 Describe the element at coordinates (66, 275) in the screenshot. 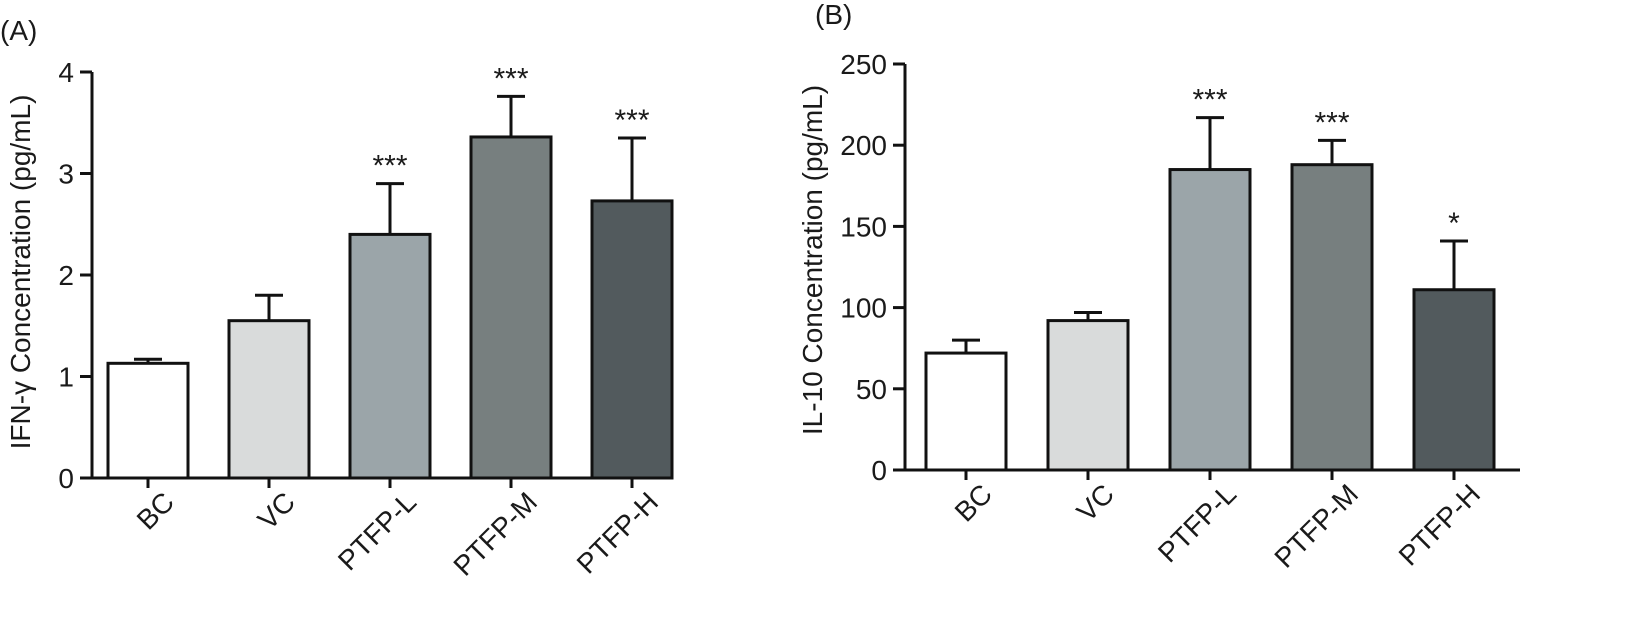

I see `panel-a-y-tick-label-2: 2` at that location.